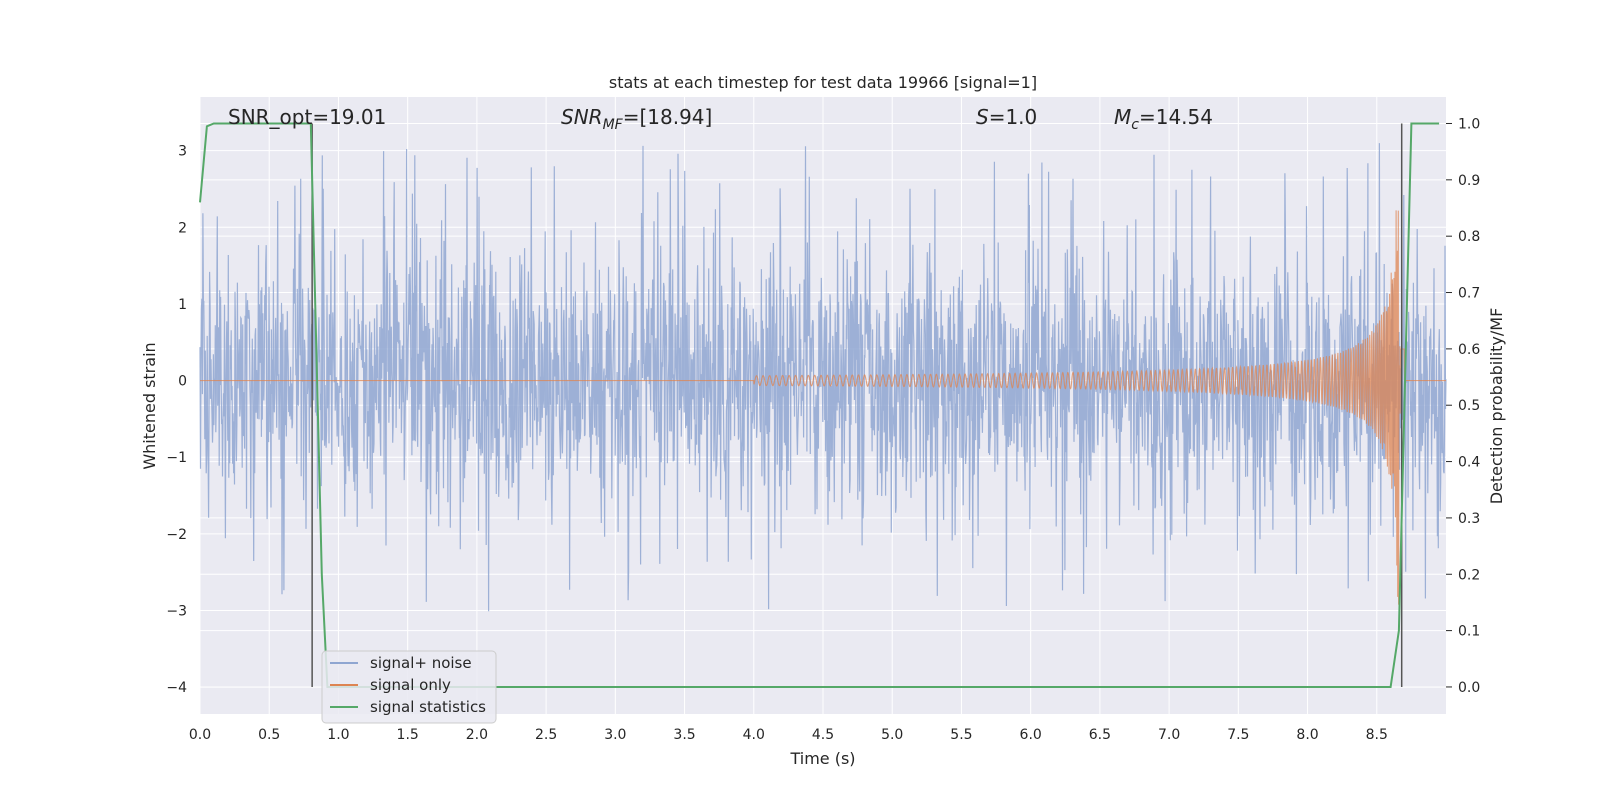  Describe the element at coordinates (1307, 735) in the screenshot. I see `x-tick-label: 8.0` at that location.